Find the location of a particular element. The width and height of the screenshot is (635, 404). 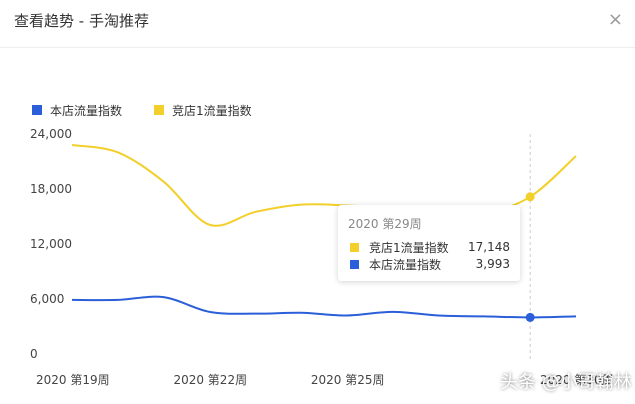

tooltip-row-own: 本店流量指数 3,993 is located at coordinates (430, 264).